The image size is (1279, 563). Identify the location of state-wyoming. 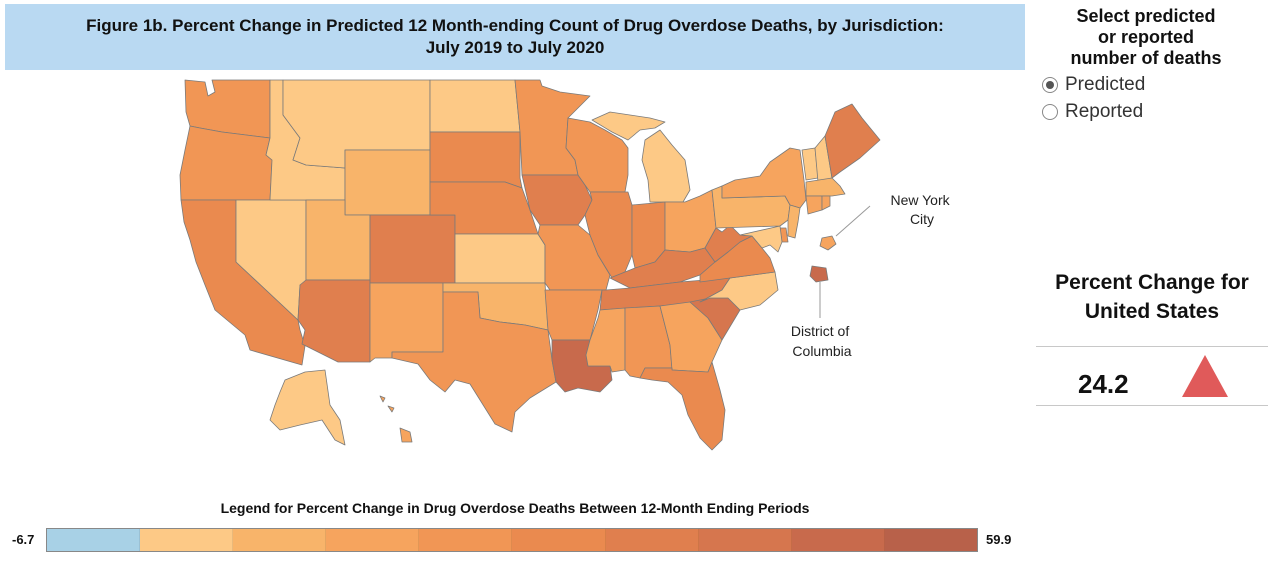
(387, 182).